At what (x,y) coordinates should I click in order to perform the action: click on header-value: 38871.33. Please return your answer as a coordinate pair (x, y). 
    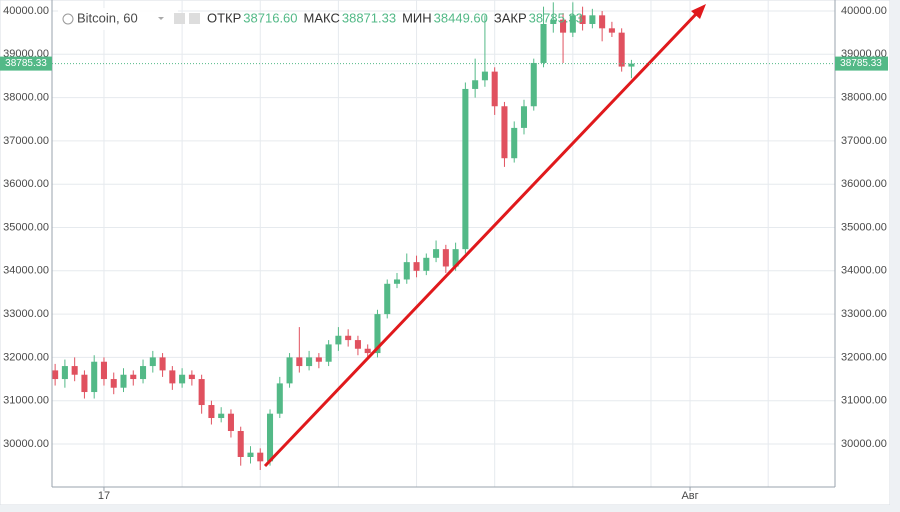
    Looking at the image, I should click on (369, 17).